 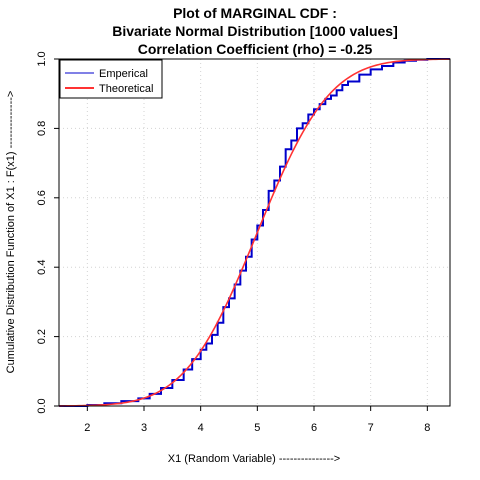 What do you see at coordinates (42, 267) in the screenshot?
I see `y-tick-label: 0.4` at bounding box center [42, 267].